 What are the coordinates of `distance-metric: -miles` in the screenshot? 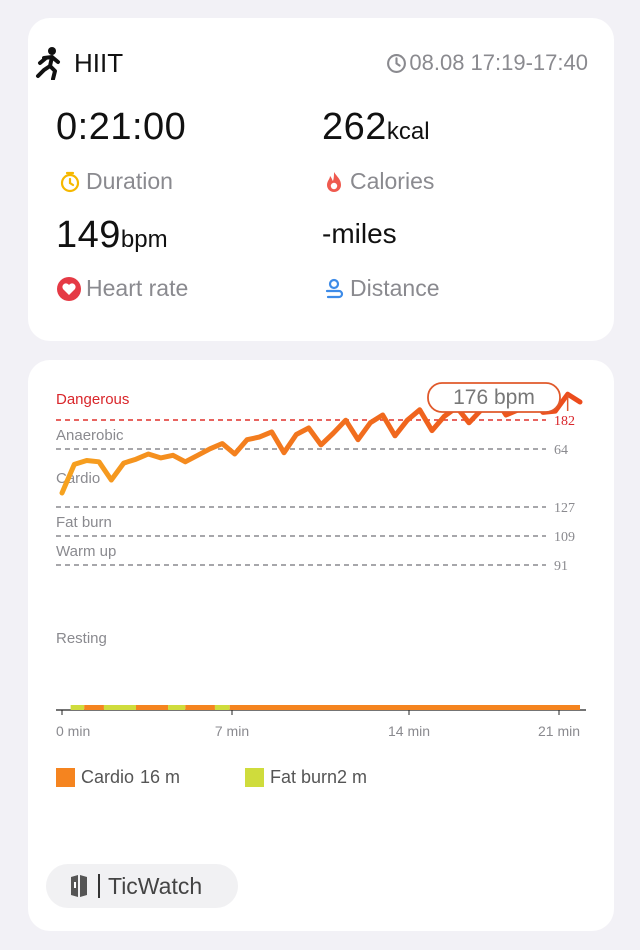 It's located at (359, 234).